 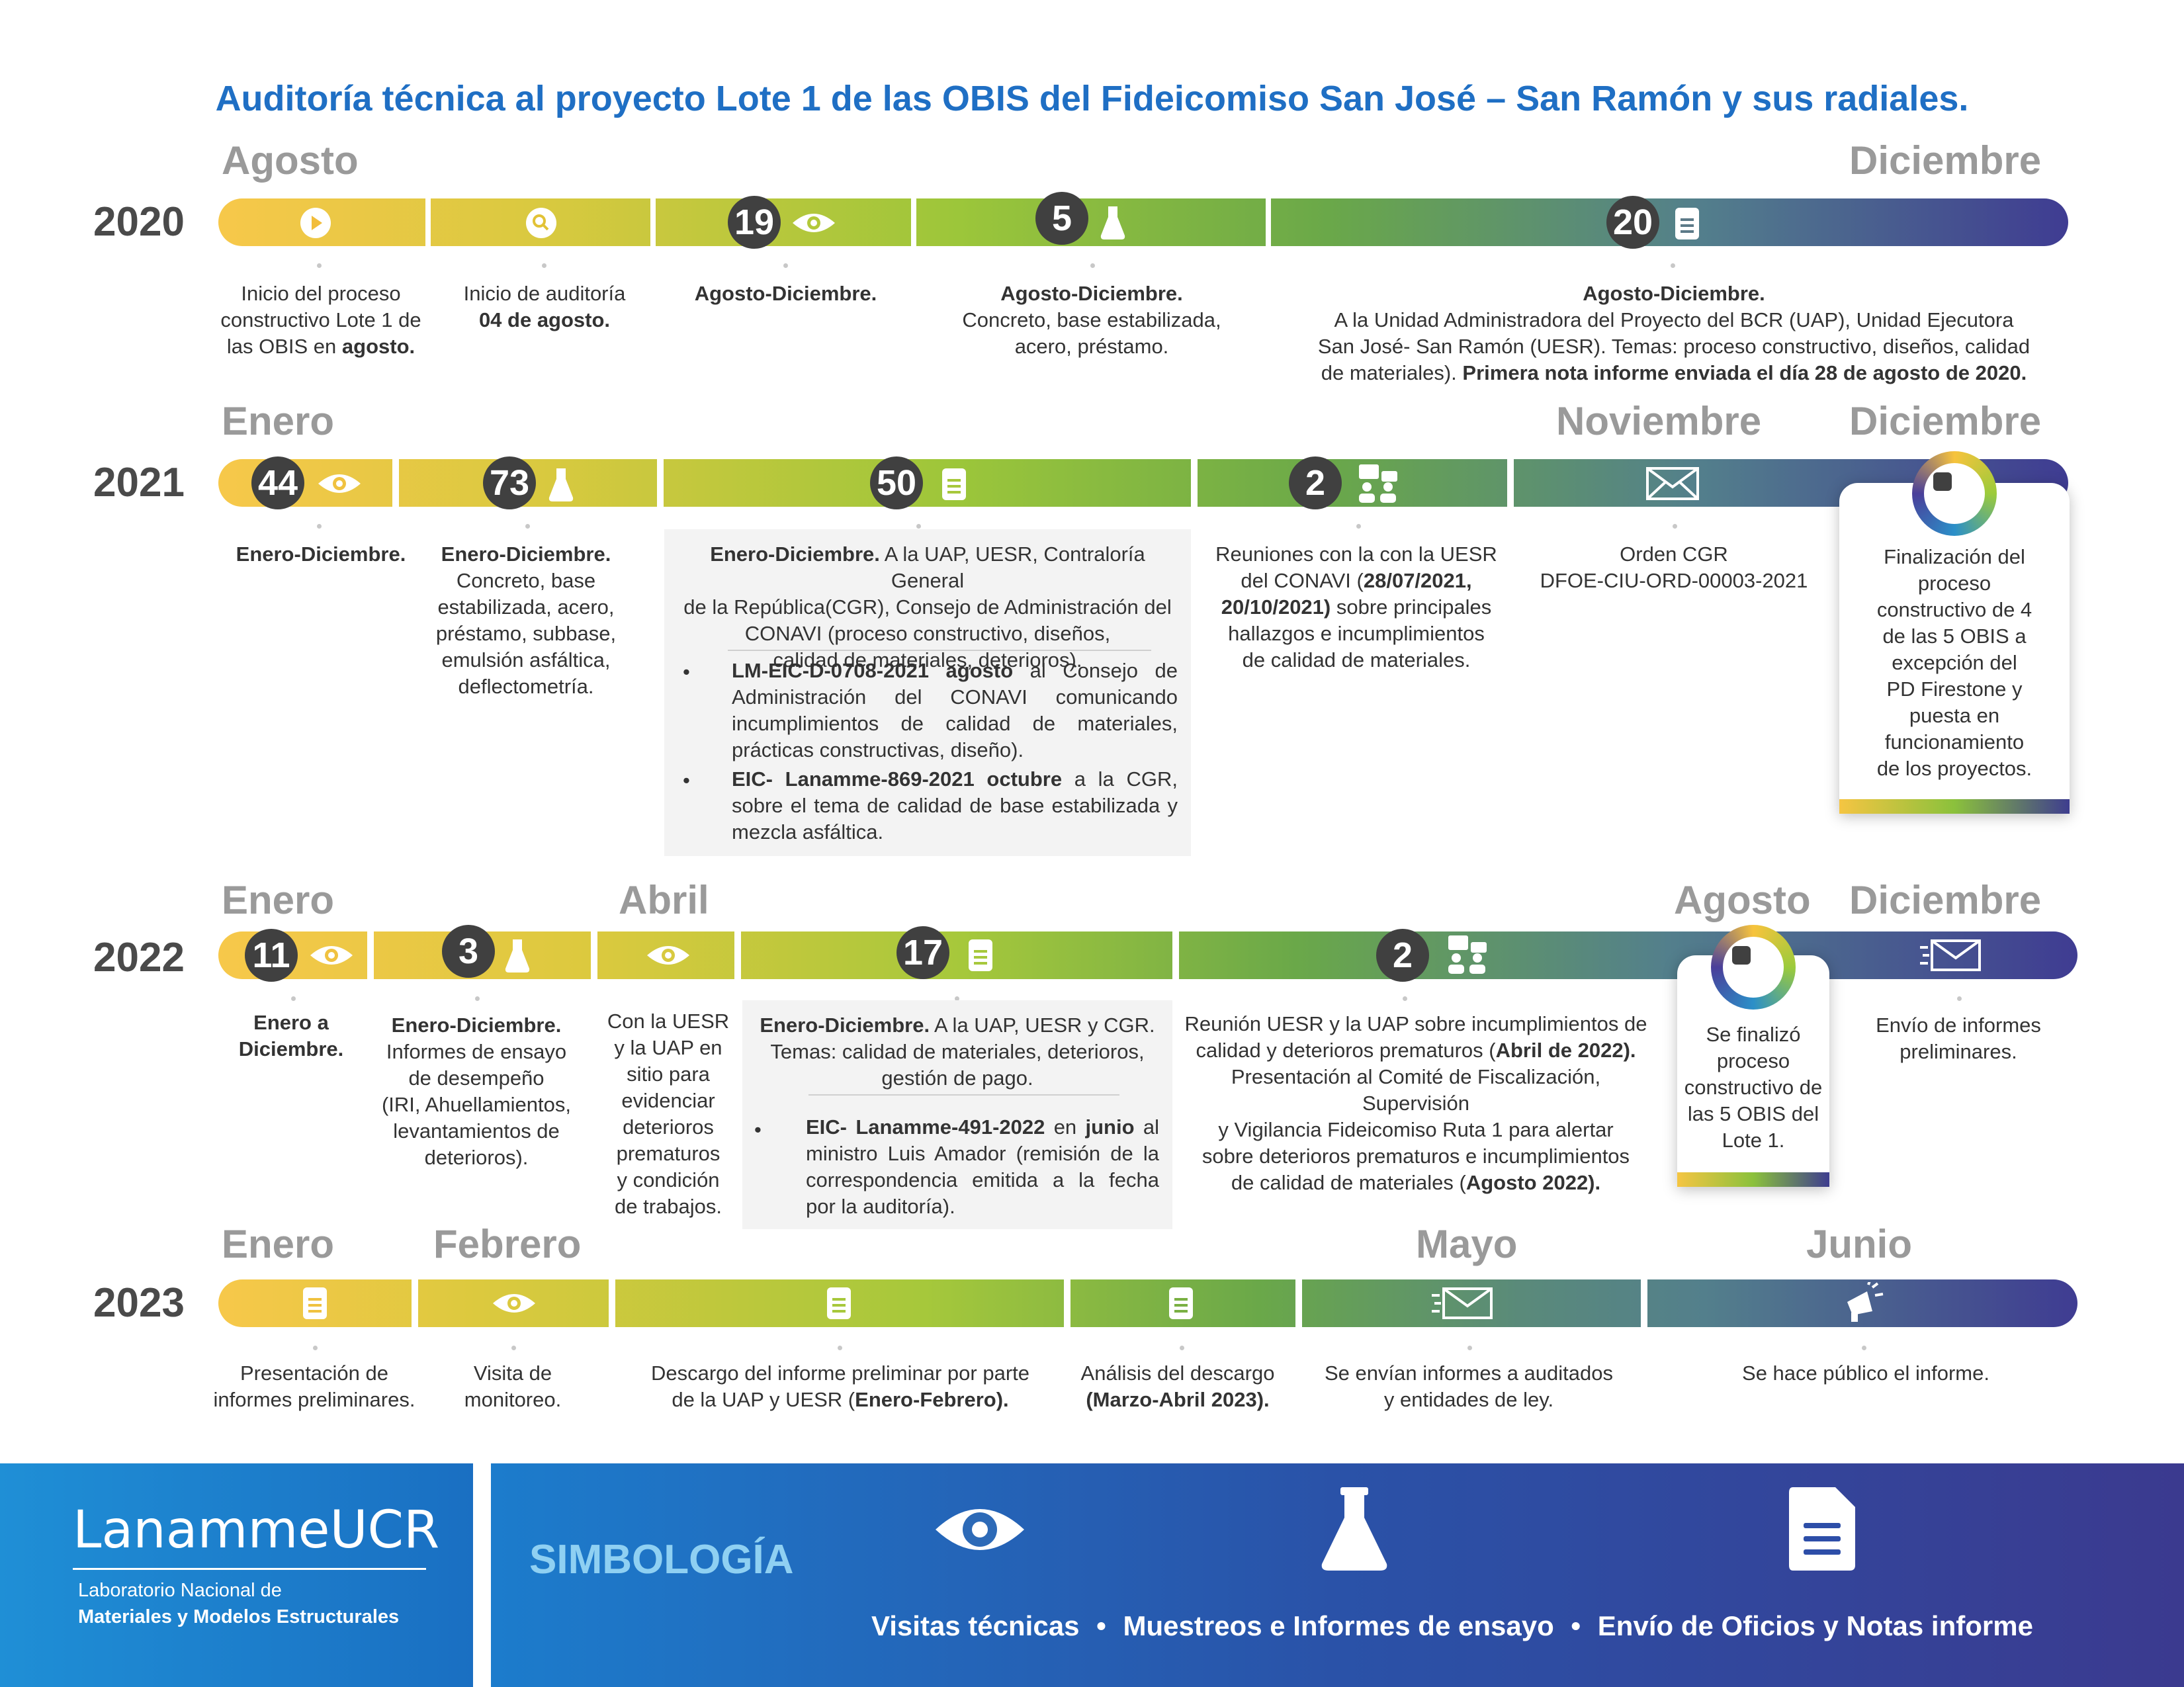 I want to click on event-text: Se hace público el informe., so click(x=1865, y=1373).